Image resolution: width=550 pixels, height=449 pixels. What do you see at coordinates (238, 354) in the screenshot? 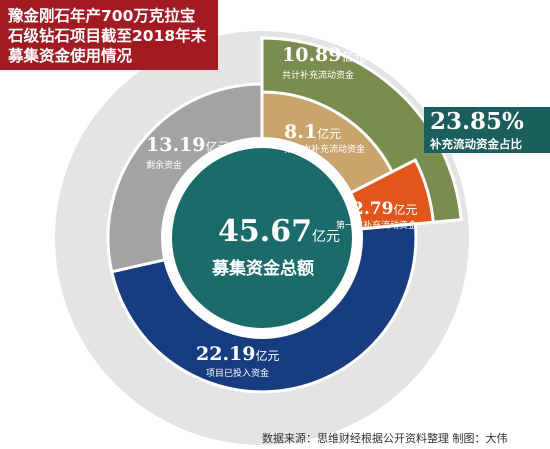
I see `slice-value-0: 22.19亿元` at bounding box center [238, 354].